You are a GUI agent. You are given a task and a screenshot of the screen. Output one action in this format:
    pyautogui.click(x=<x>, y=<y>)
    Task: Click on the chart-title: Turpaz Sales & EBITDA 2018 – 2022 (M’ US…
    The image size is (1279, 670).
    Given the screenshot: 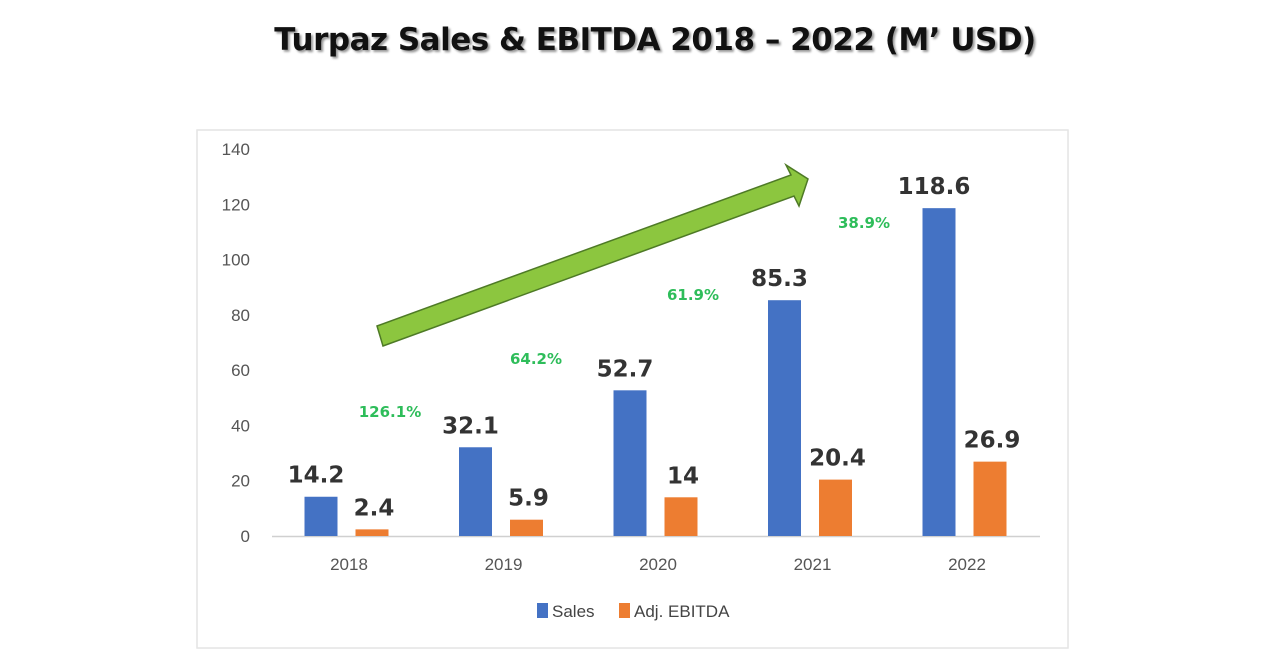 What is the action you would take?
    pyautogui.click(x=655, y=40)
    